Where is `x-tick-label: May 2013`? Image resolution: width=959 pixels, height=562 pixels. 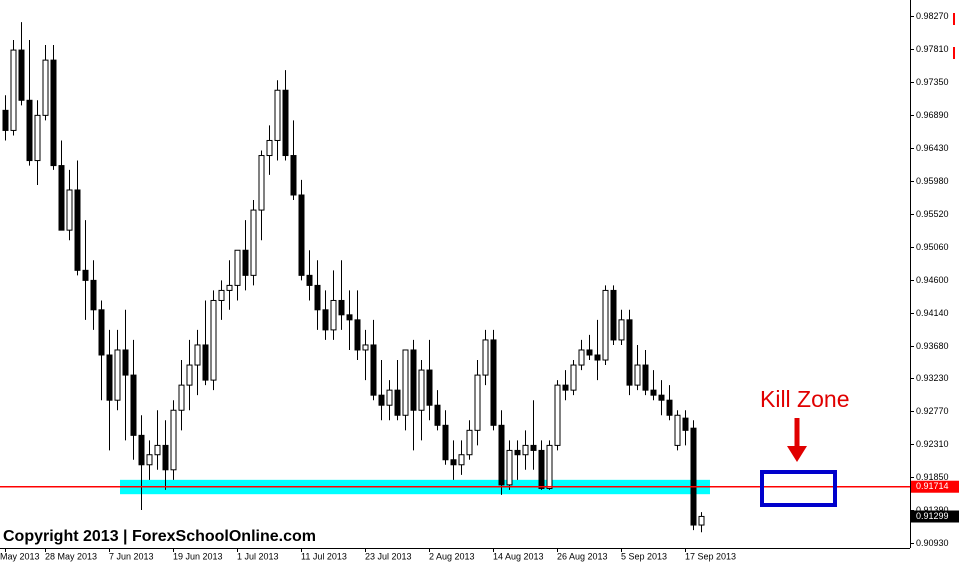 x-tick-label: May 2013 is located at coordinates (20, 556).